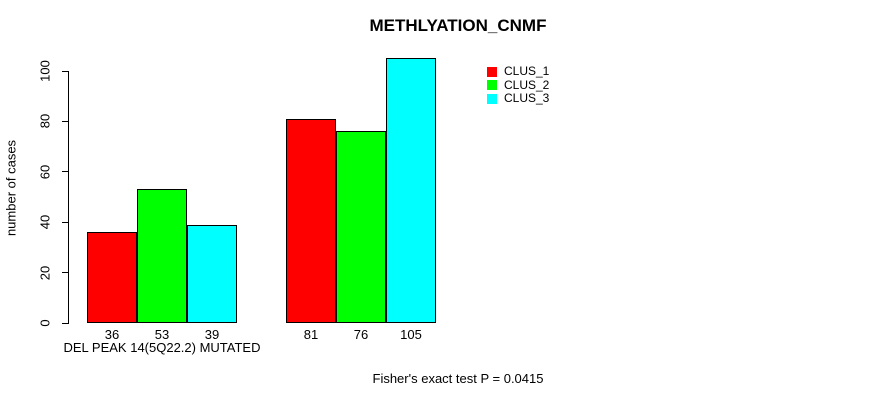  What do you see at coordinates (411, 190) in the screenshot?
I see `bar-clus_3-group2` at bounding box center [411, 190].